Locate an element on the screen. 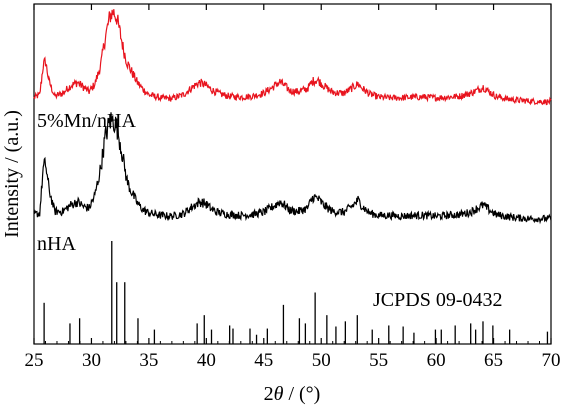 The image size is (563, 410). y-axis-label: Intensity / (a.u.) is located at coordinates (12, 174).